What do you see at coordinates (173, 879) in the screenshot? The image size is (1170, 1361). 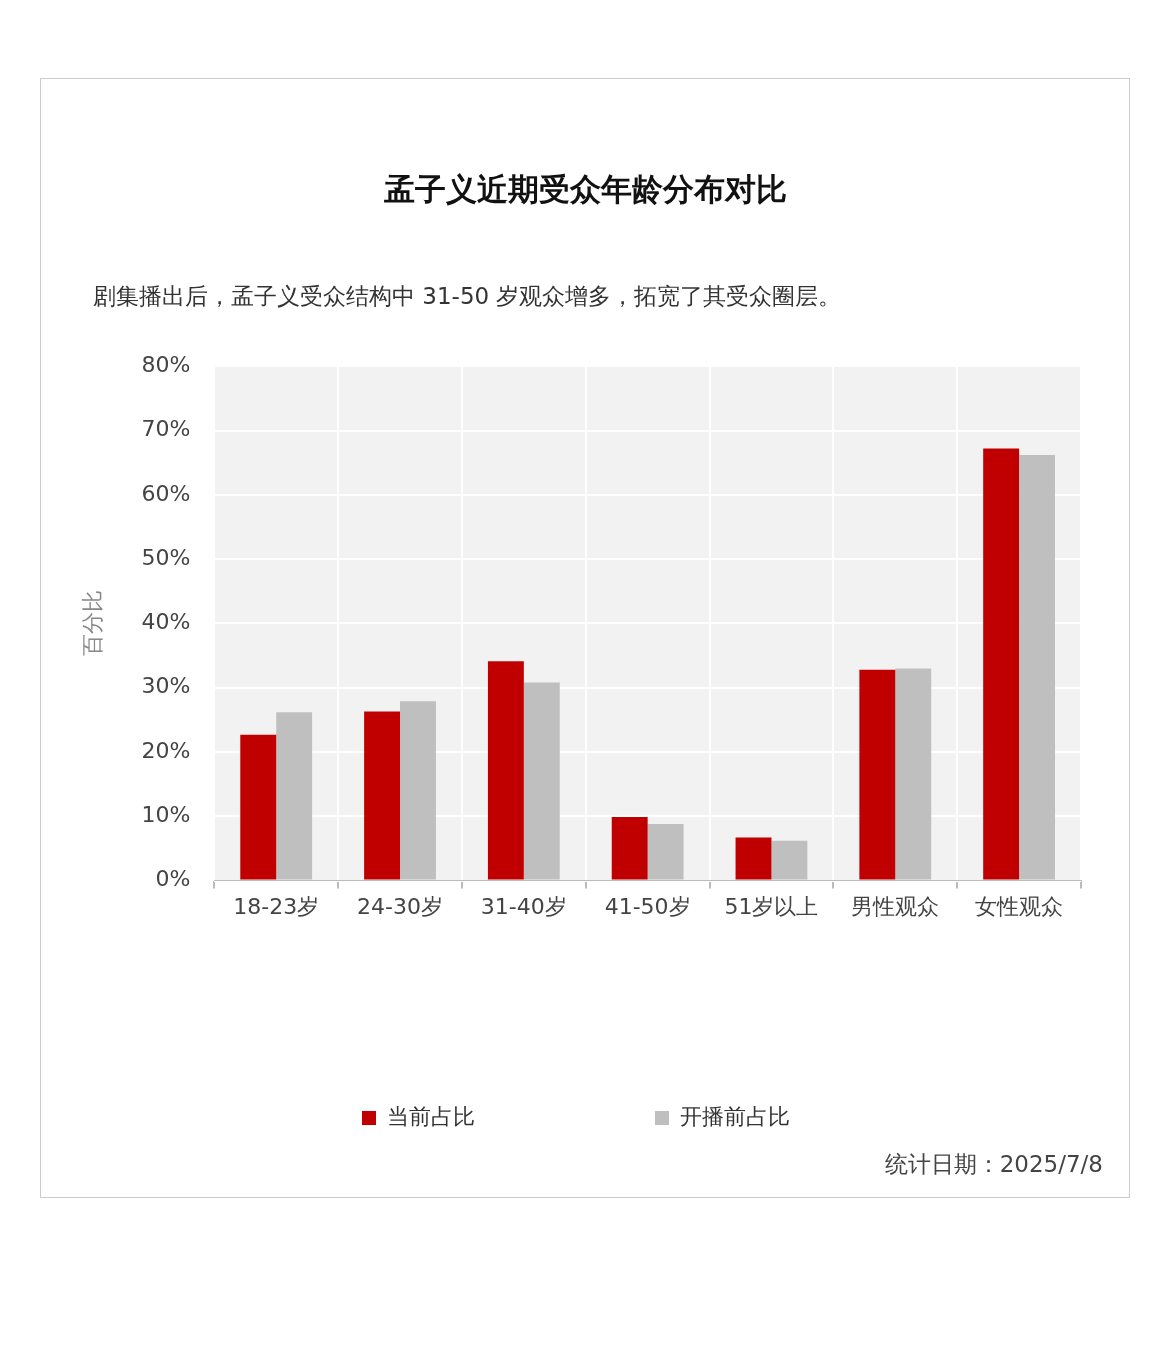 I see `y-tick-label: 0%` at bounding box center [173, 879].